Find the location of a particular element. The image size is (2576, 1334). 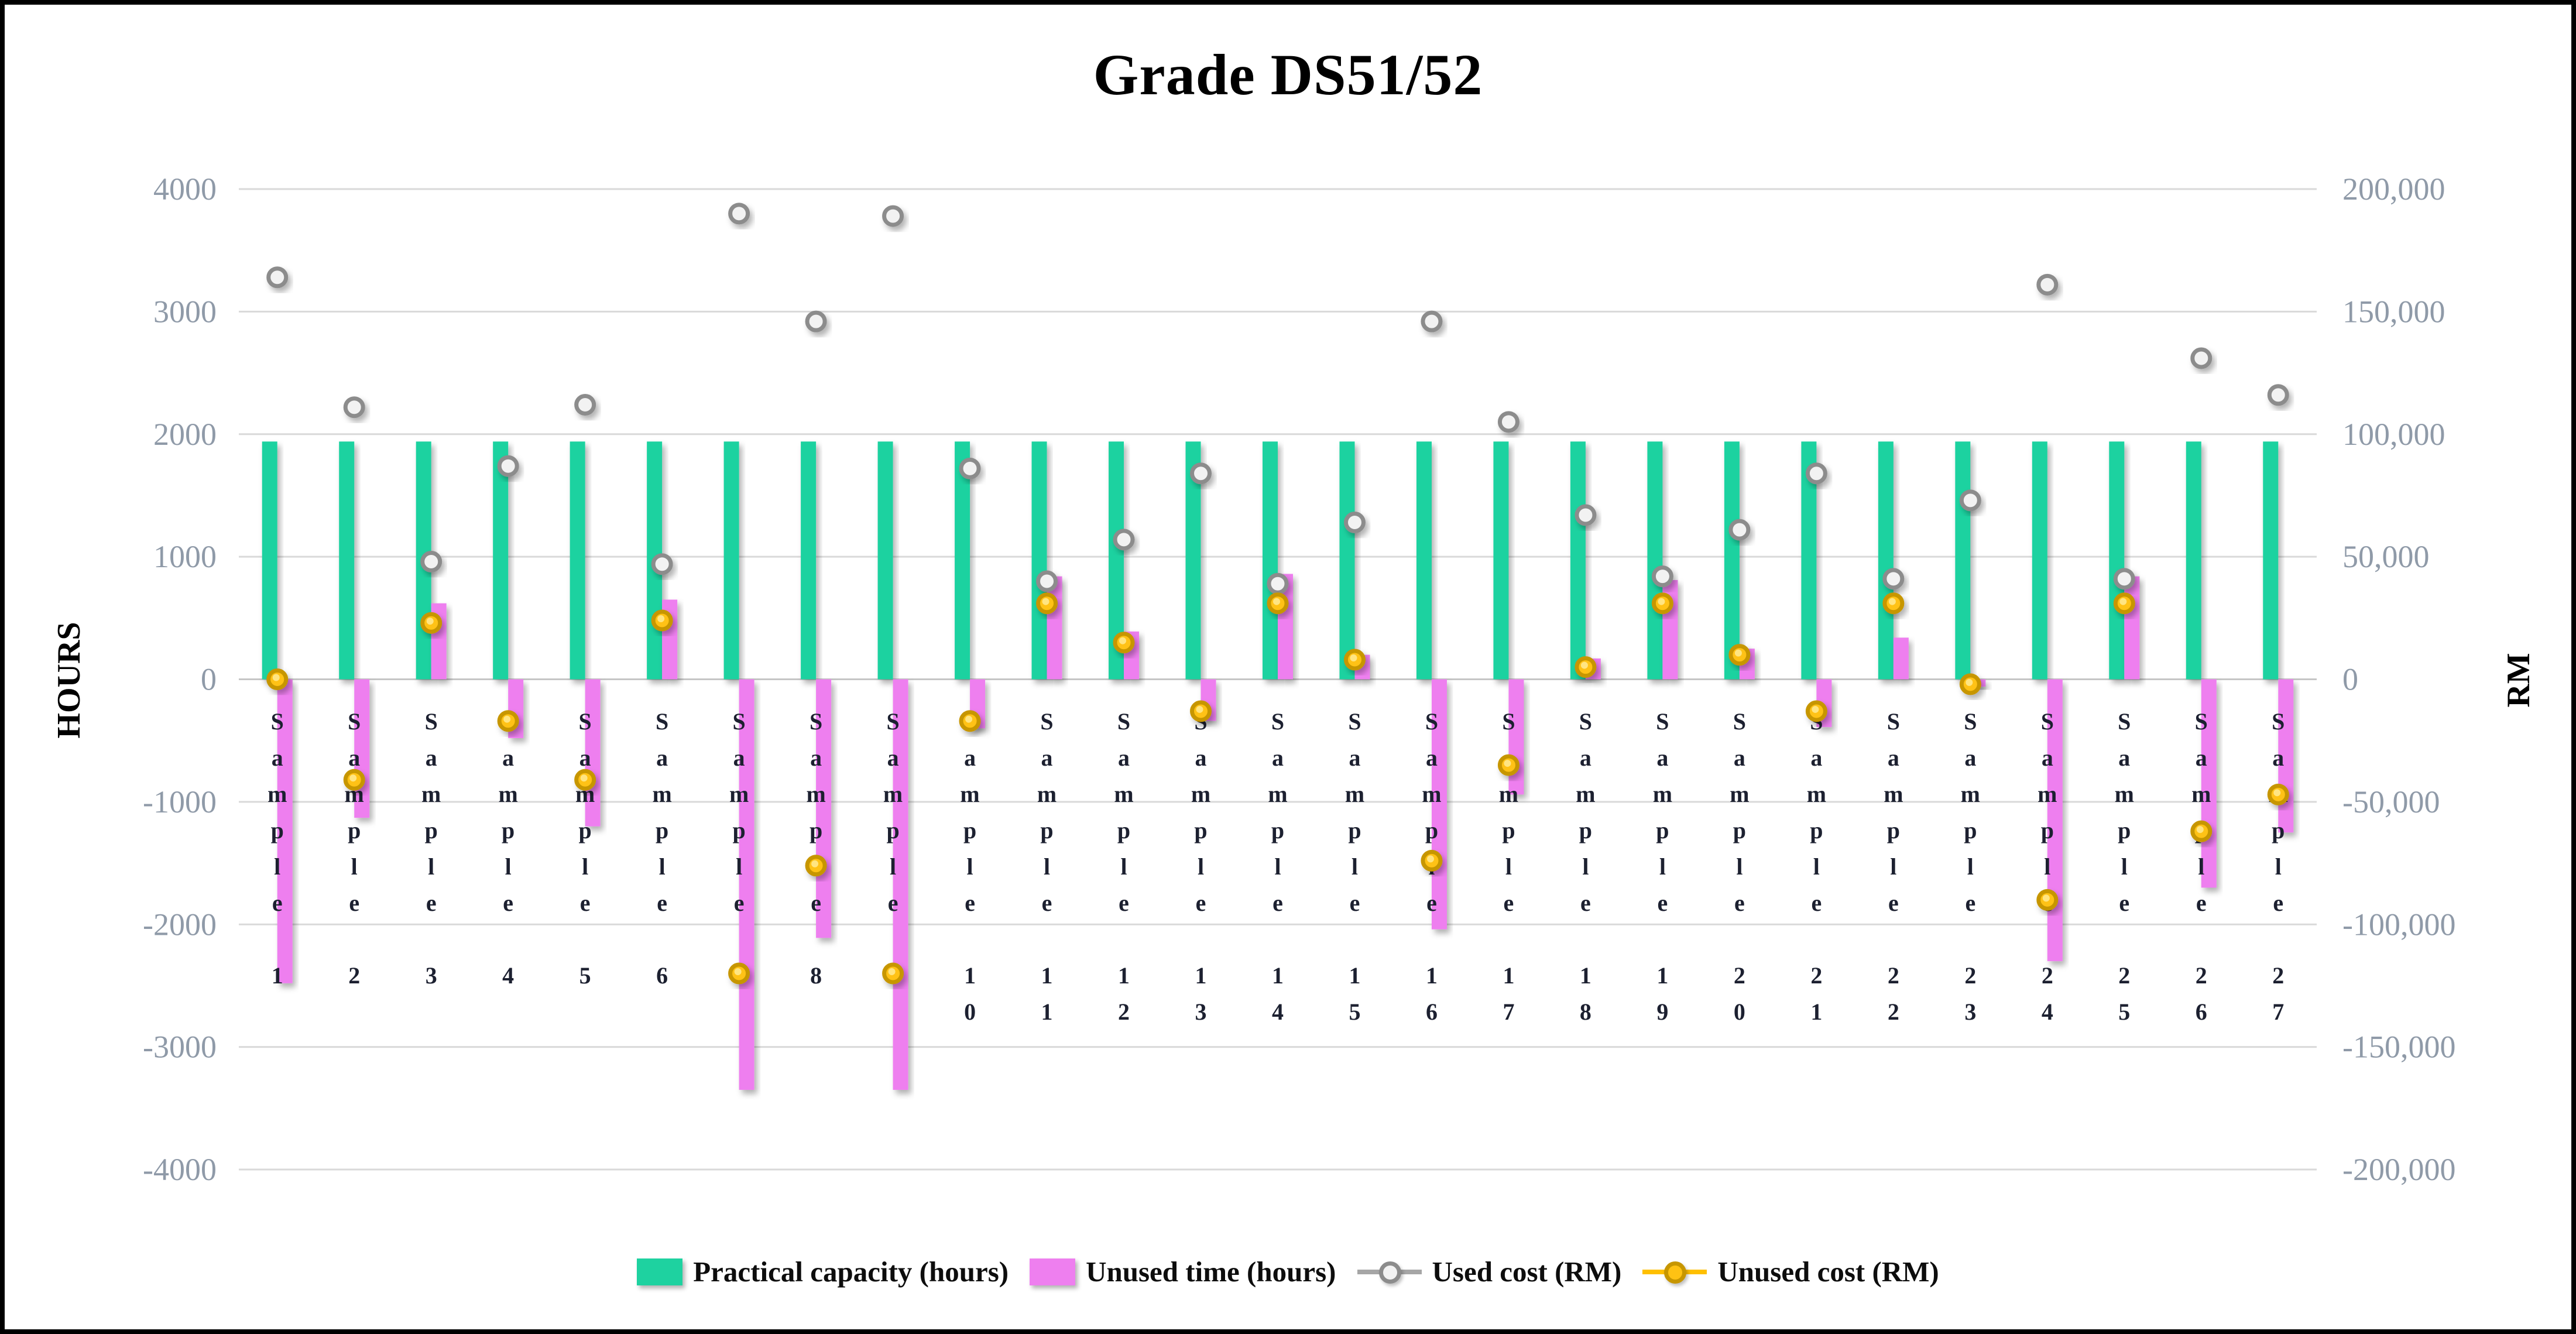

category-label: 9 is located at coordinates (1662, 1012).